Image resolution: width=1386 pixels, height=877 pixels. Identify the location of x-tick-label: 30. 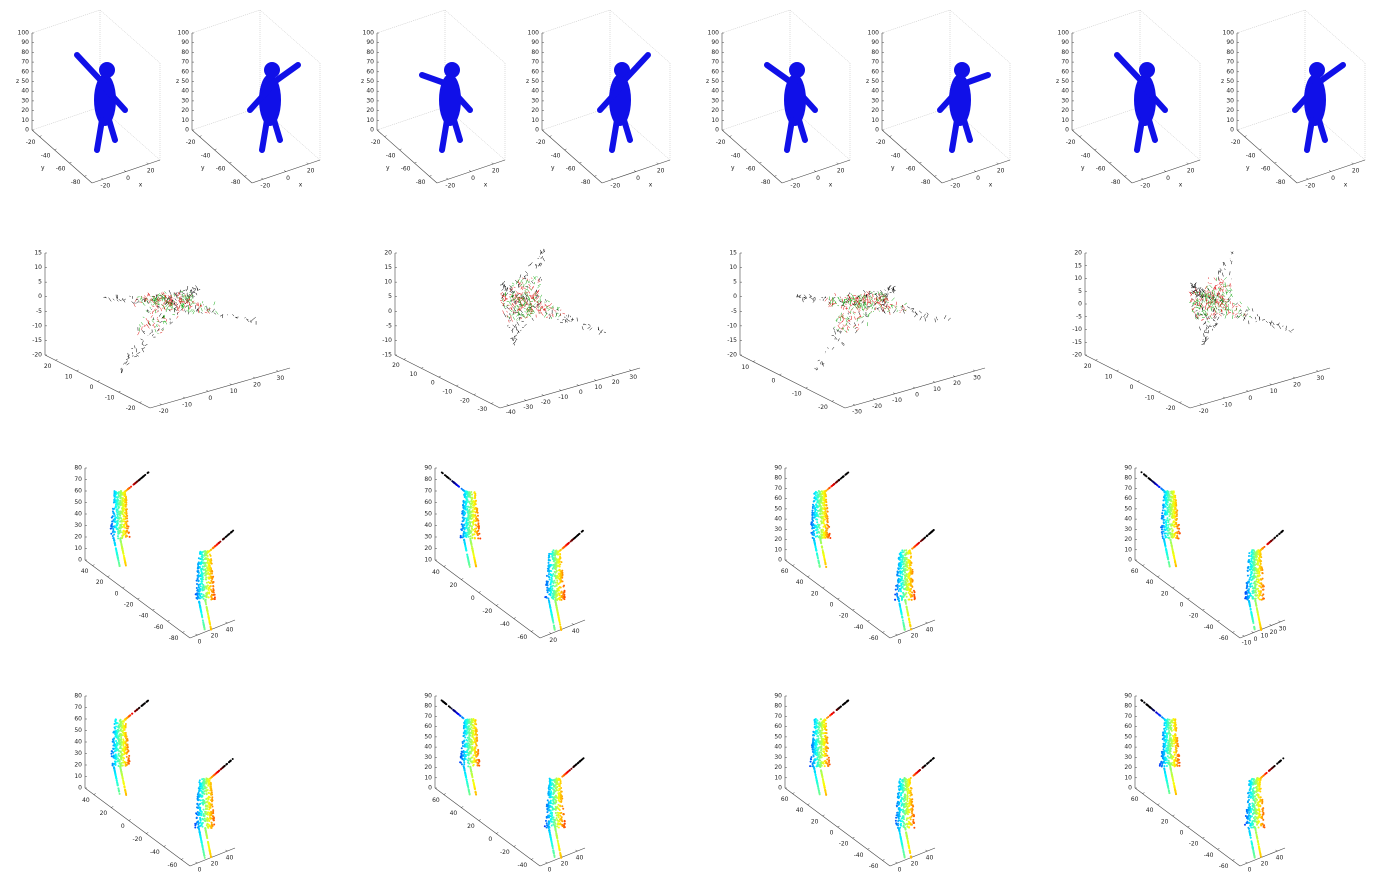
(977, 377).